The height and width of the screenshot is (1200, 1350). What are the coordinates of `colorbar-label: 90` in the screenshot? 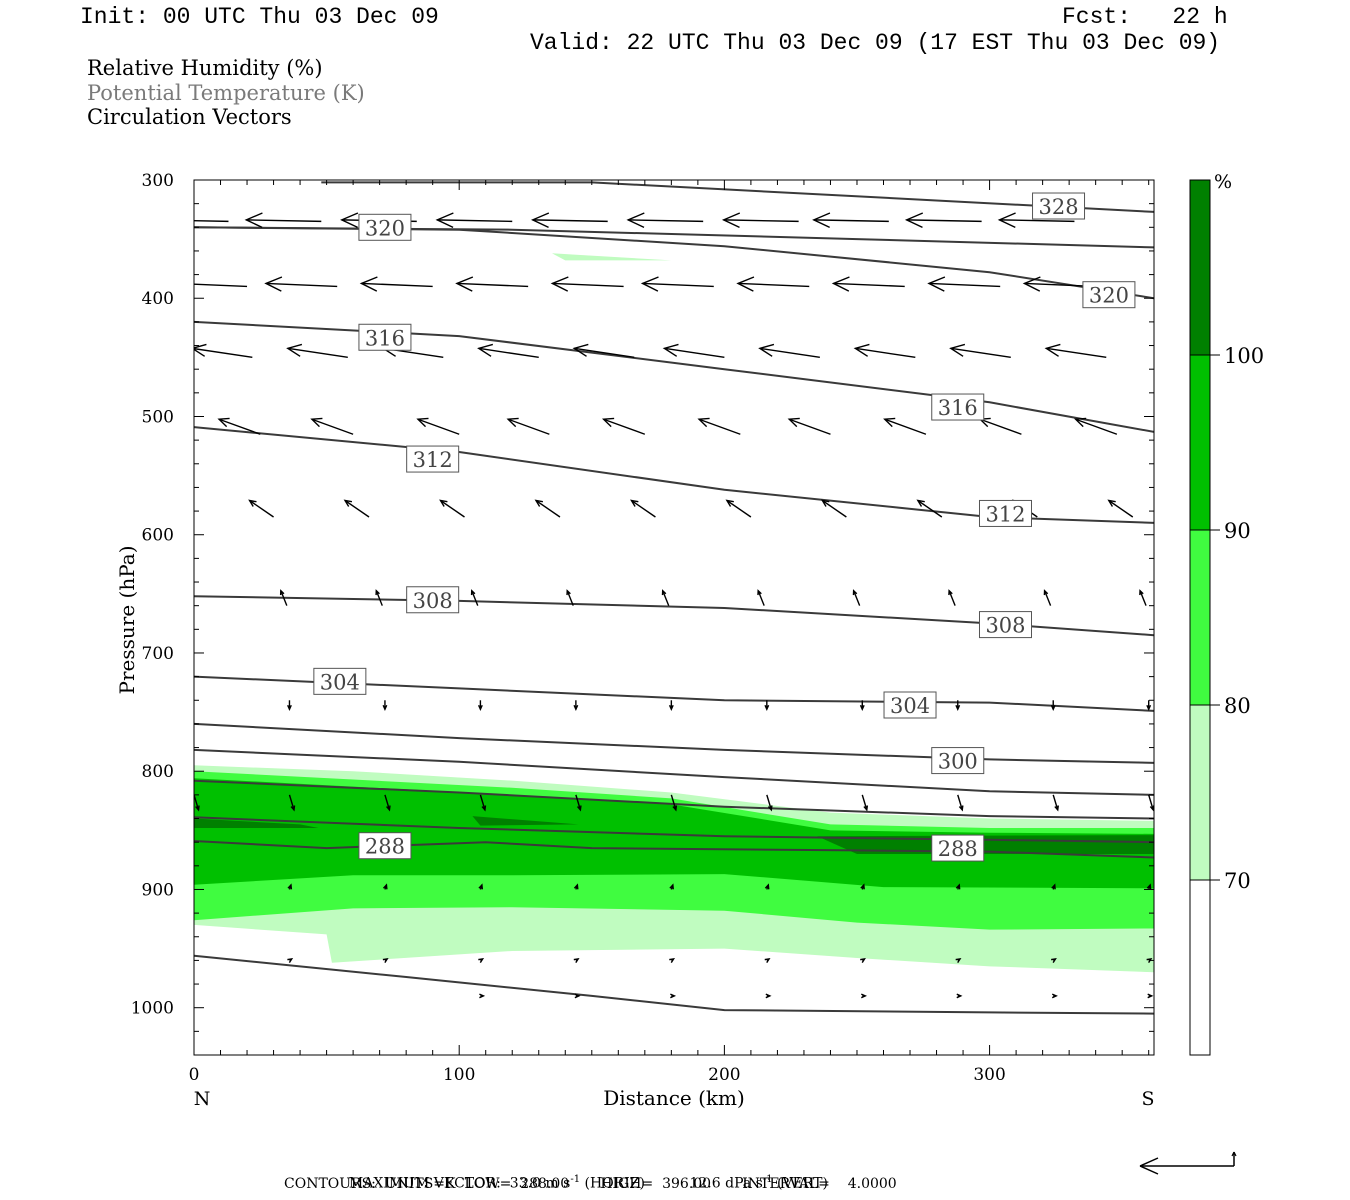 It's located at (1237, 531).